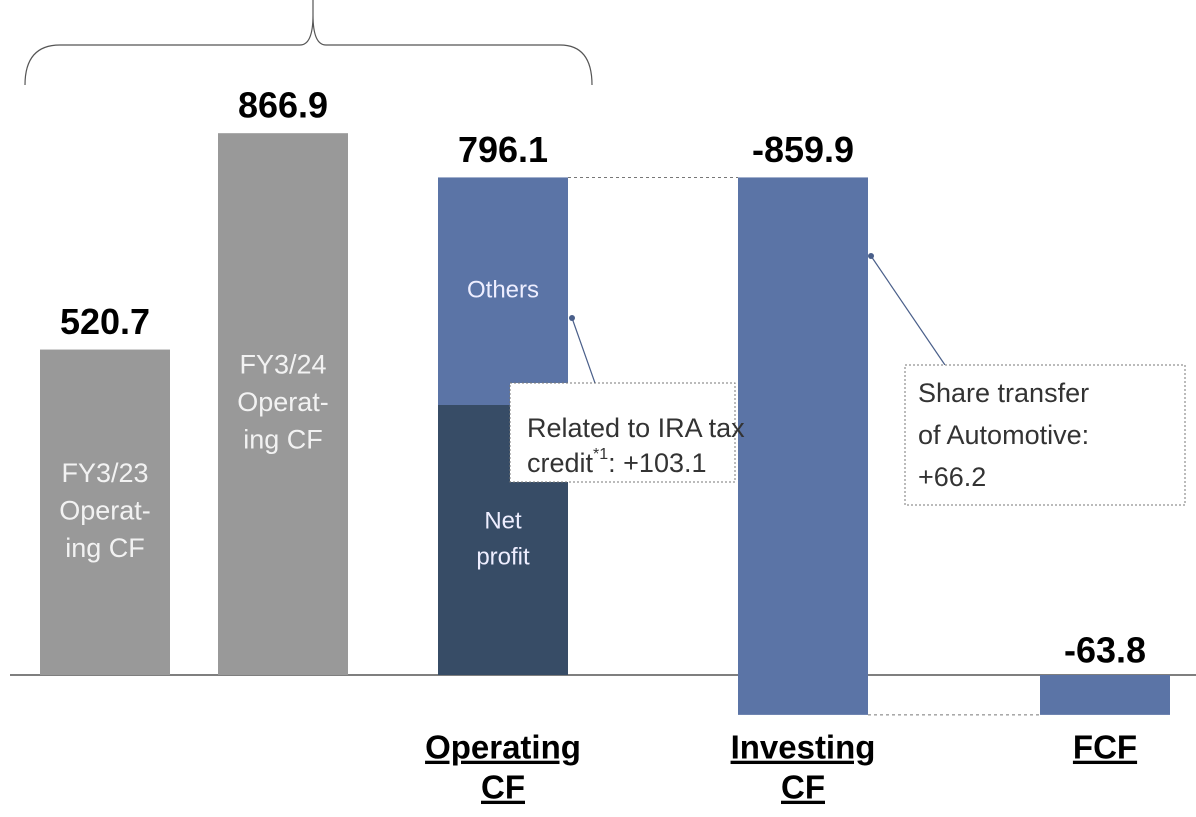 This screenshot has height=817, width=1196. I want to click on segment-label: Net, so click(503, 520).